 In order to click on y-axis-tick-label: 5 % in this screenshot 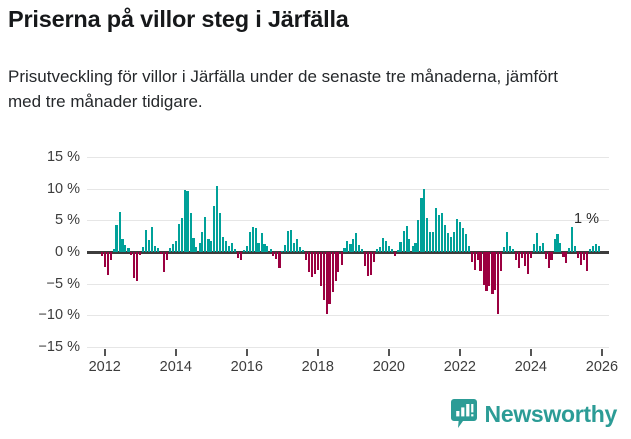, I will do `click(67, 220)`.